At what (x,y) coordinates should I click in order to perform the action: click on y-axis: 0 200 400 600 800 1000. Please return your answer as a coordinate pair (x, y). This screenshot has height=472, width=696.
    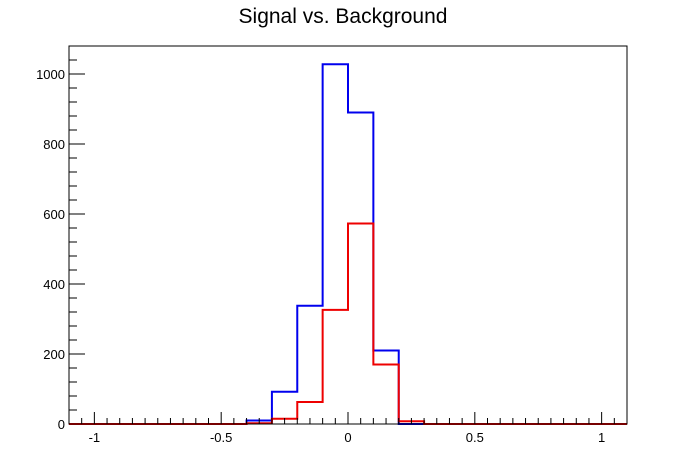
    Looking at the image, I should click on (60, 238).